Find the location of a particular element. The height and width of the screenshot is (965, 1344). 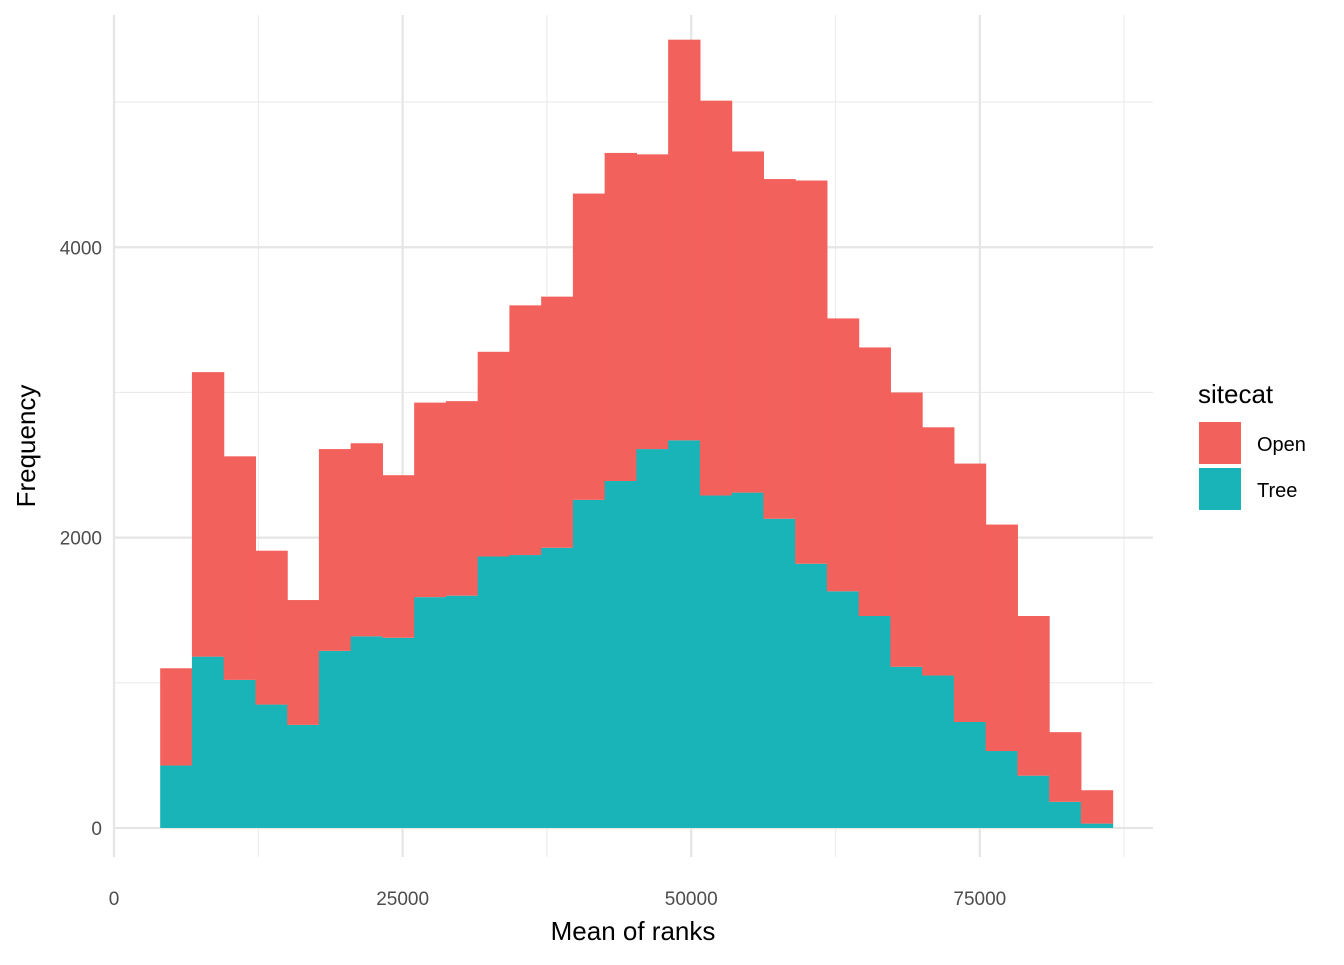

x-axis-title: Mean of ranks is located at coordinates (633, 931).